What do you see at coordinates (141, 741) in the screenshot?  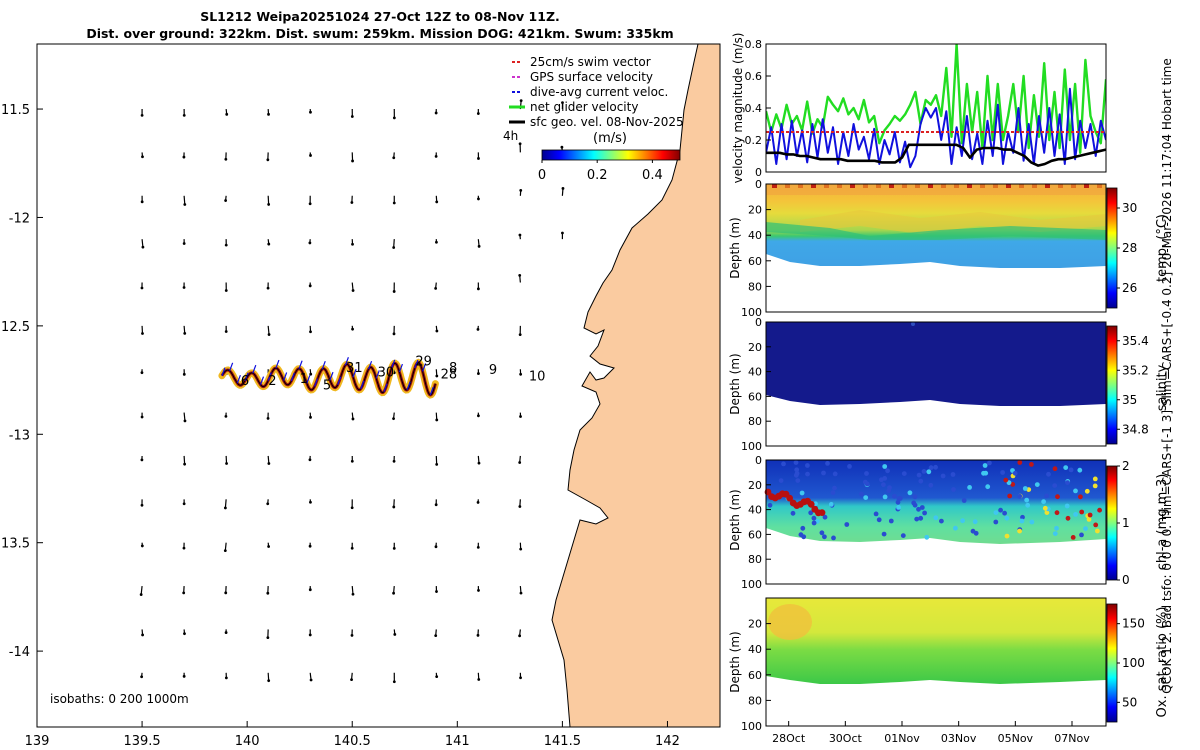 I see `map-x-tick-label: 139.5` at bounding box center [141, 741].